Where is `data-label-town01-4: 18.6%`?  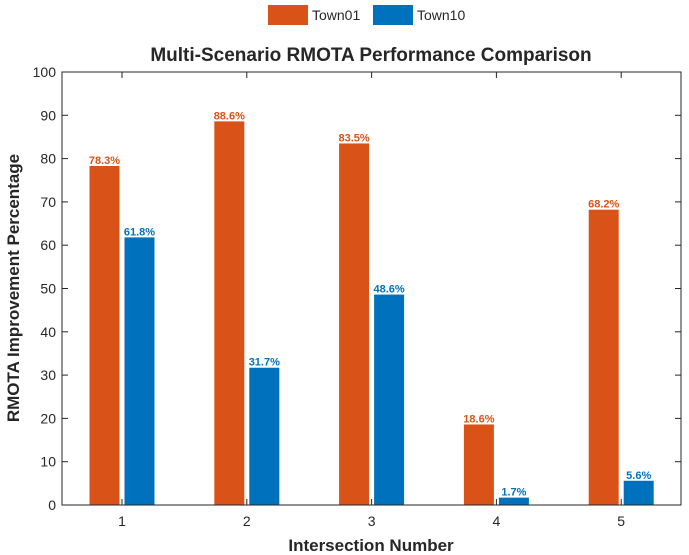 data-label-town01-4: 18.6% is located at coordinates (478, 419).